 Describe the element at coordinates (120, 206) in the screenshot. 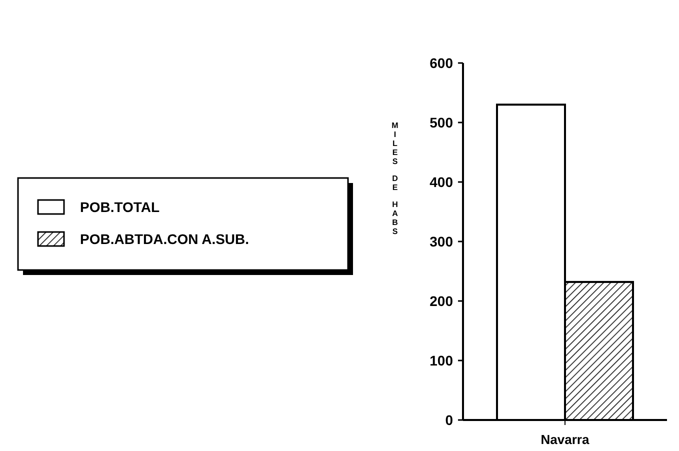

I see `legend-label: POB.TOTAL` at that location.